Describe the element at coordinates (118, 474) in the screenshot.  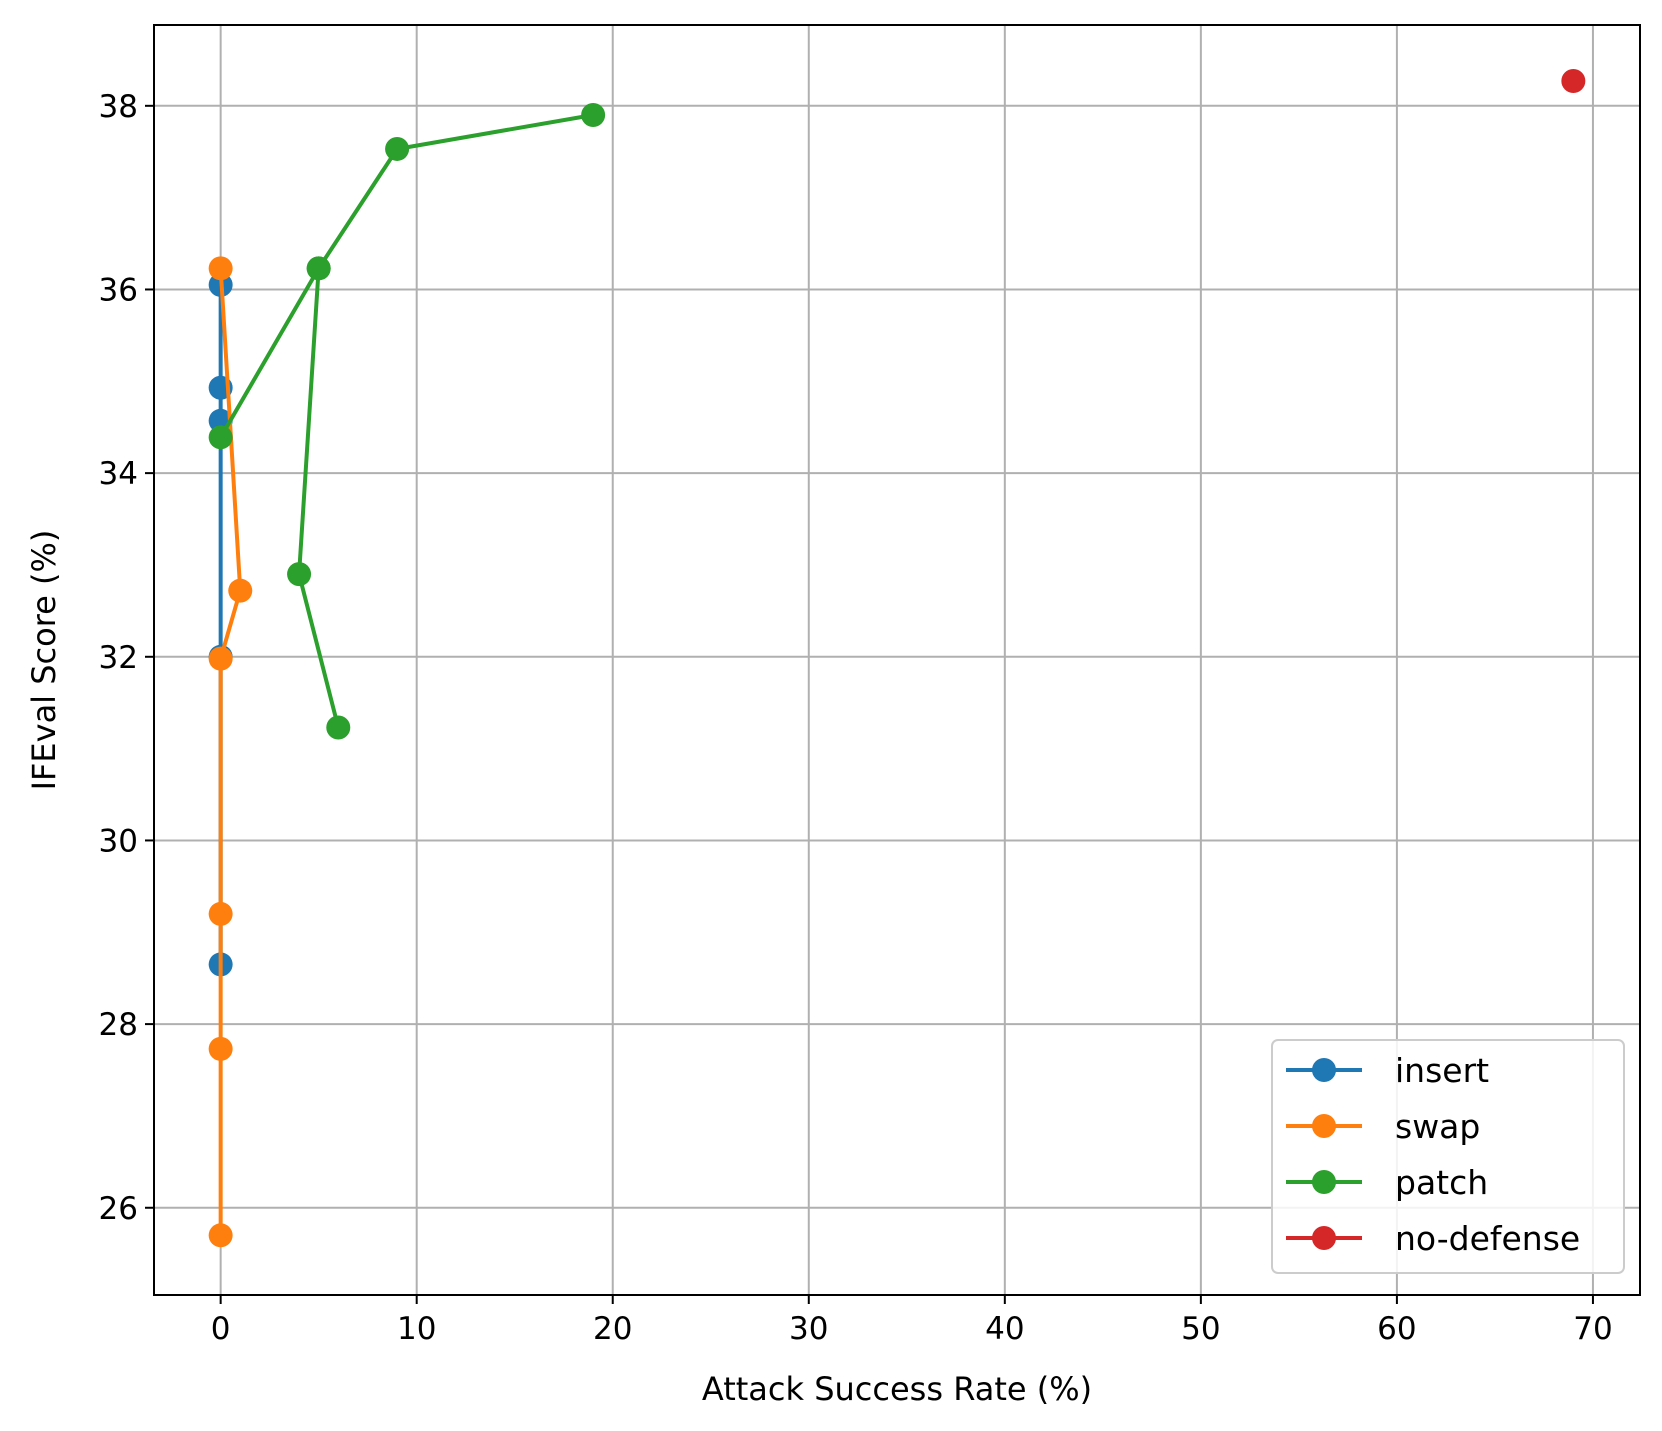
I see `y-tick-label: 34` at that location.